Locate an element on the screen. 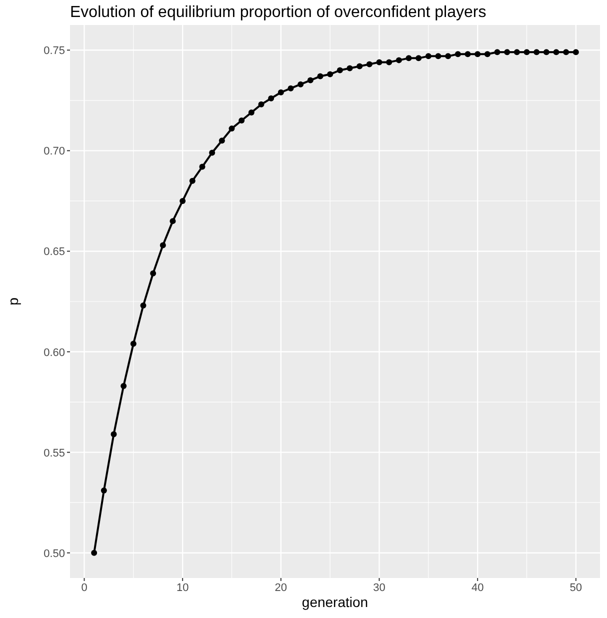  y-tick-label: 0.60 is located at coordinates (54, 352).